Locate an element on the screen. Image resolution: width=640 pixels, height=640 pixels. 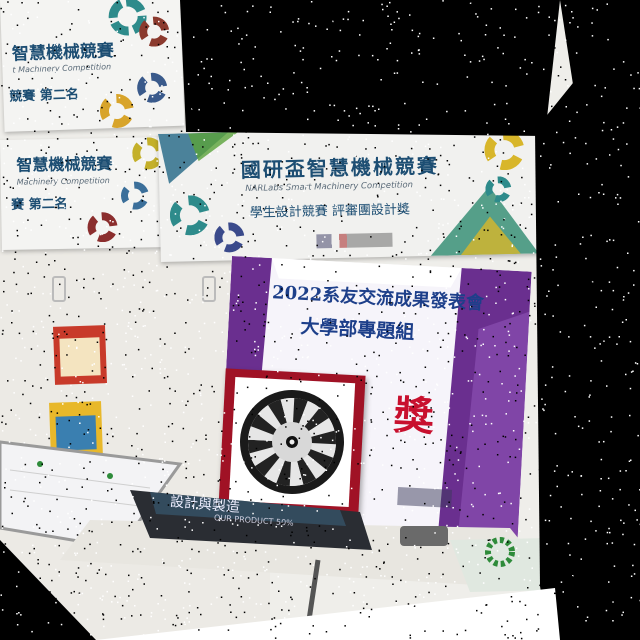
dartboard-frame is located at coordinates (292, 442).